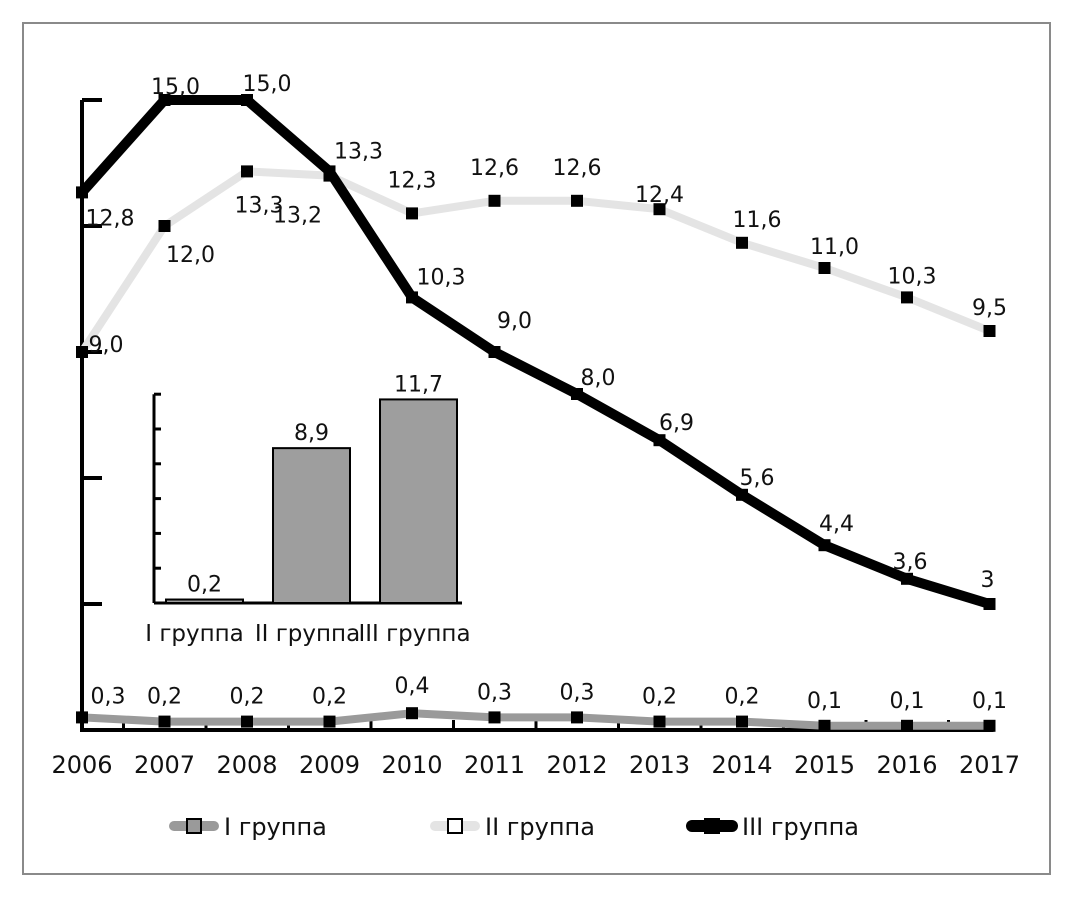 The height and width of the screenshot is (897, 1075). I want to click on x-tick-label: 2016, so click(906, 765).